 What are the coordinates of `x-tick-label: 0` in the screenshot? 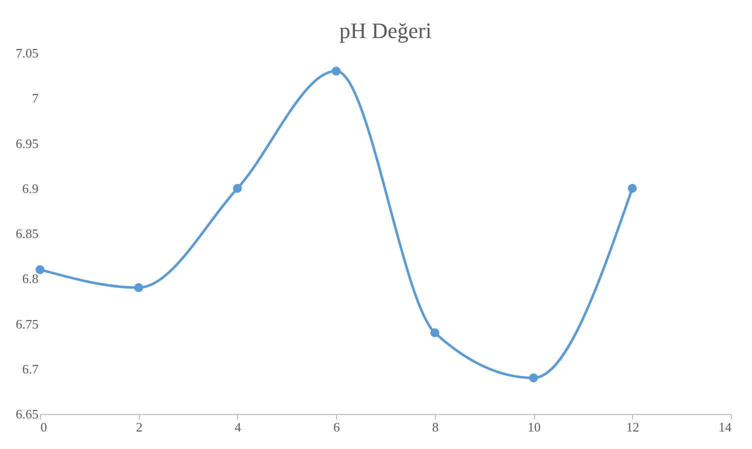 It's located at (43, 427).